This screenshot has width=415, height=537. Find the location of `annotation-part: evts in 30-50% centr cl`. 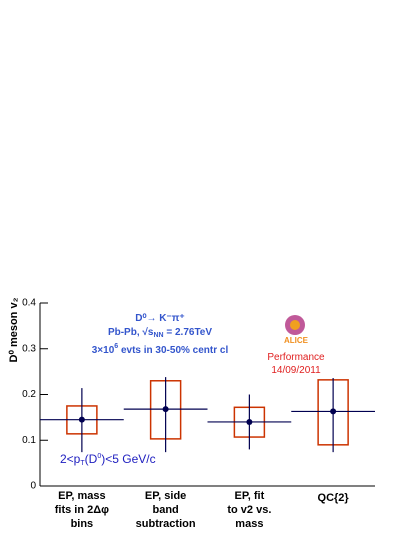

annotation-part: evts in 30-50% centr cl is located at coordinates (173, 350).